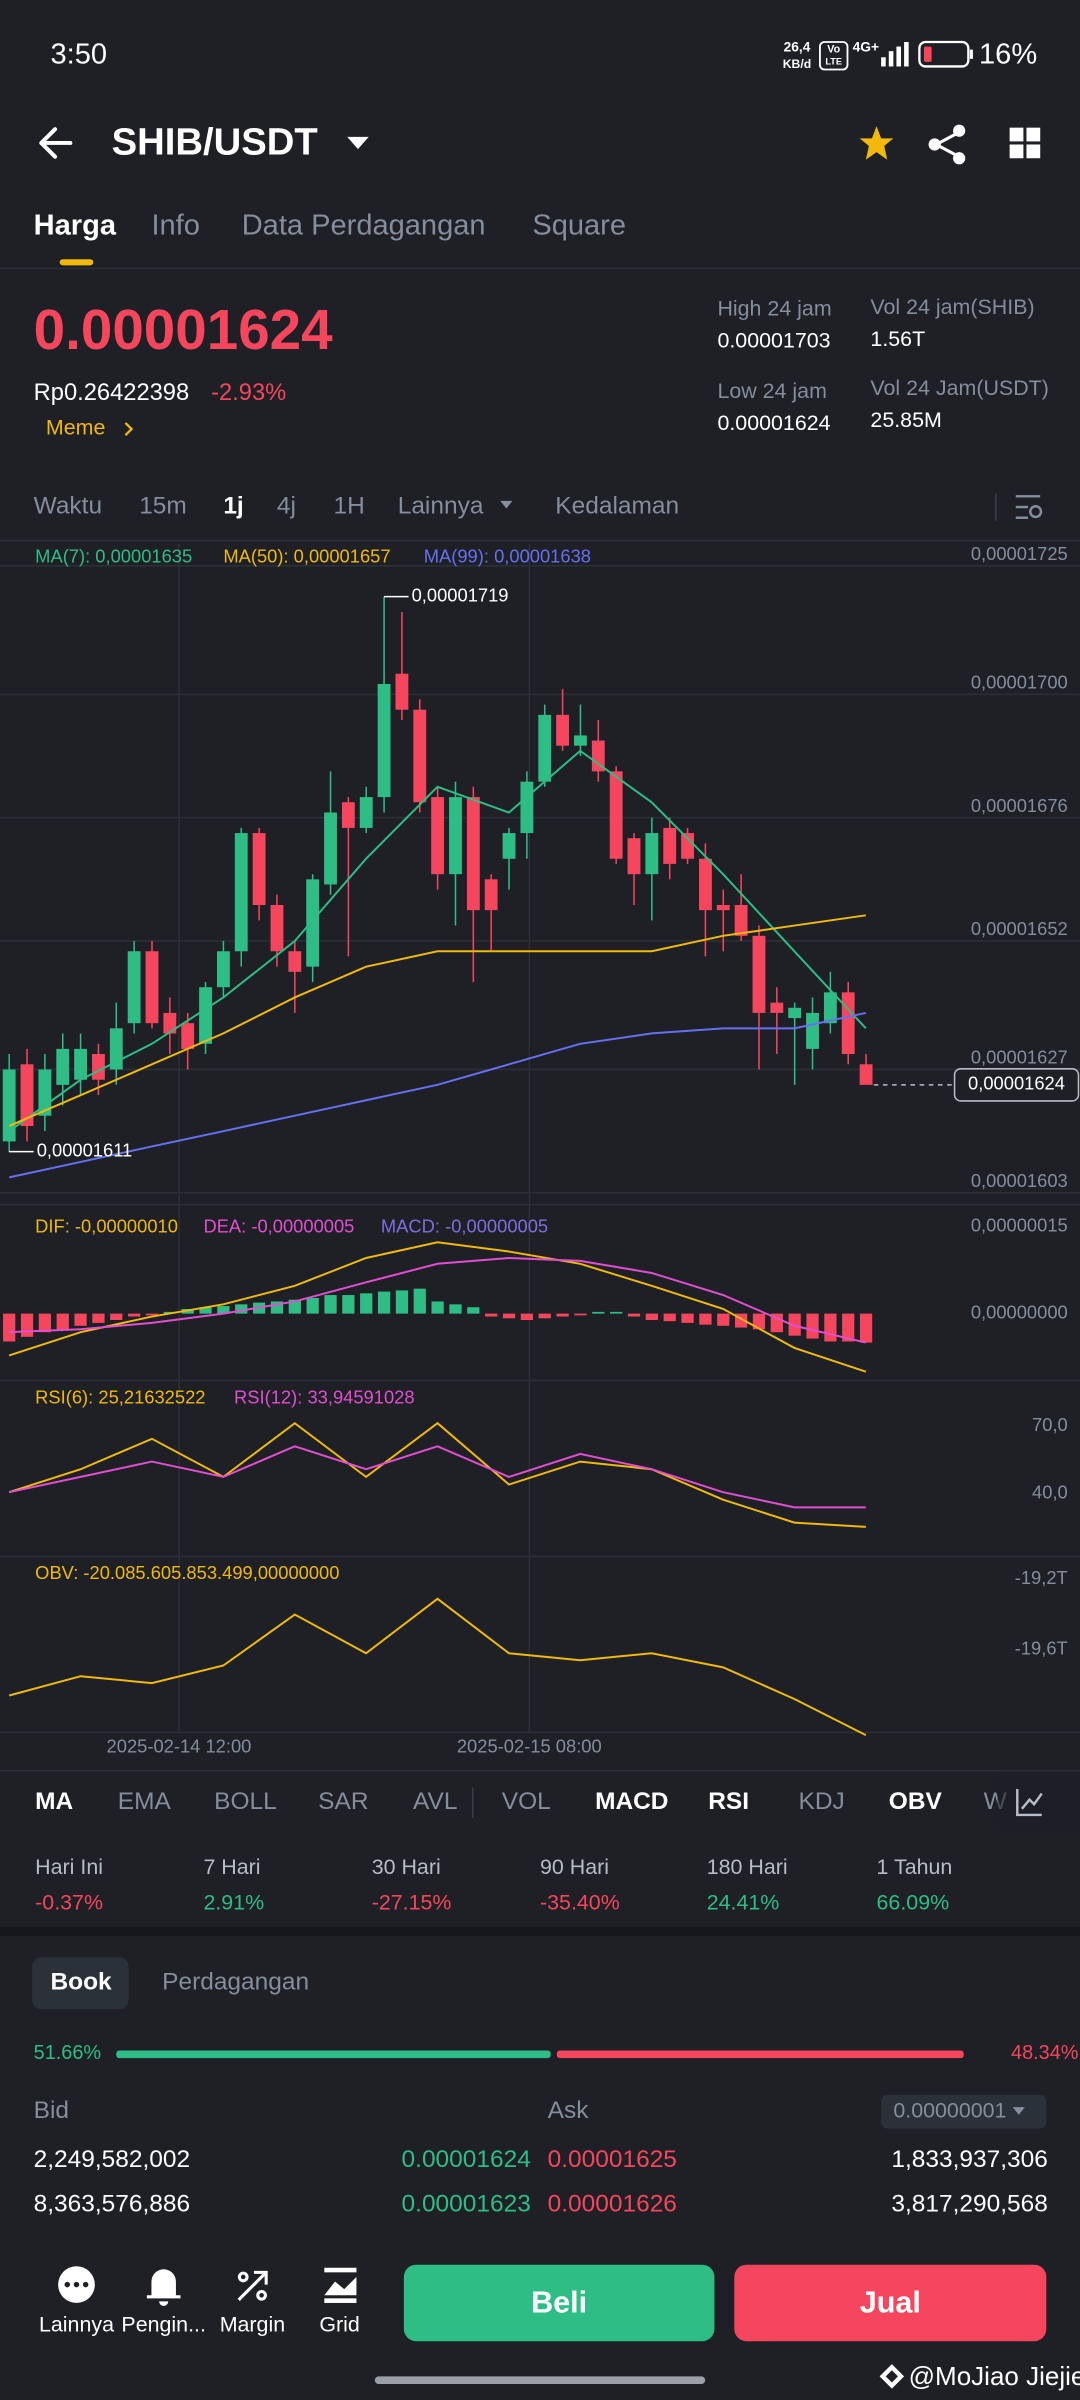 The width and height of the screenshot is (1080, 2400). I want to click on chart-settings, so click(1029, 507).